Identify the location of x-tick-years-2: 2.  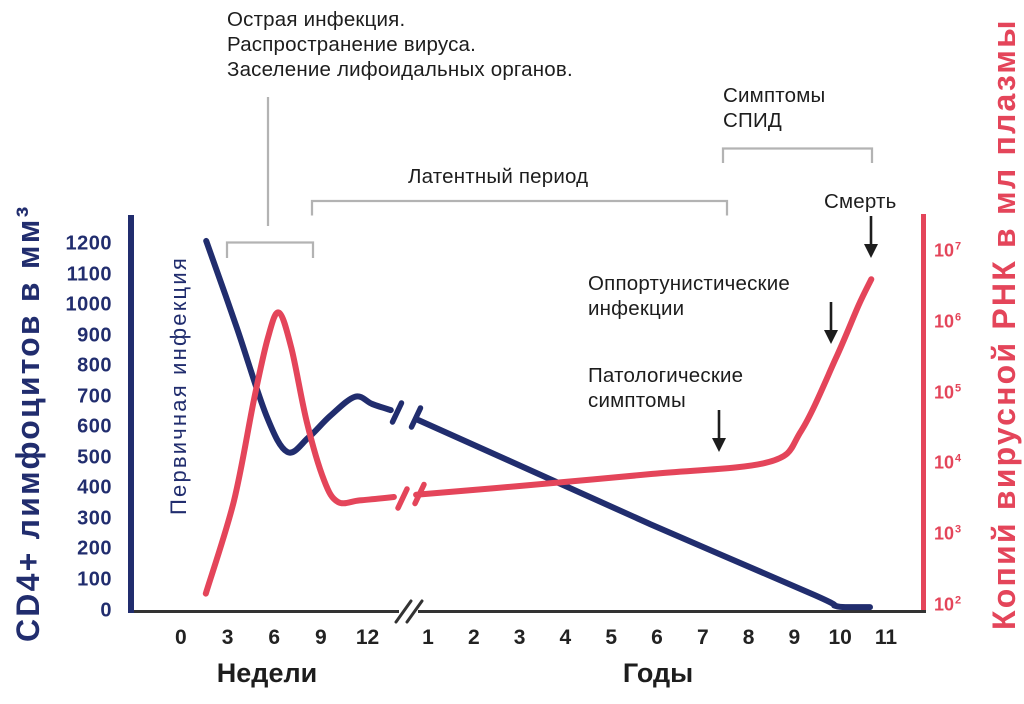
(473, 637).